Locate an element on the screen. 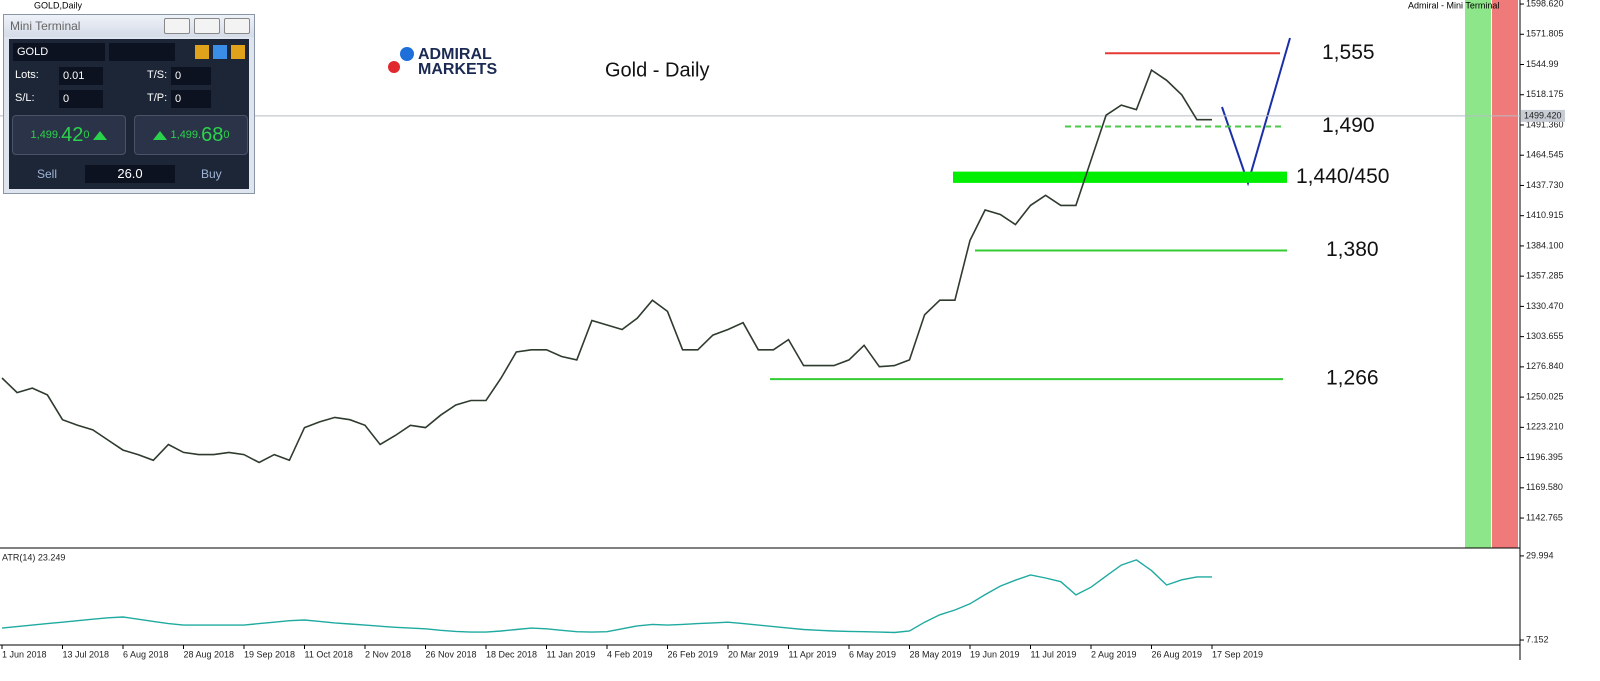  ts-input: 0 is located at coordinates (191, 76).